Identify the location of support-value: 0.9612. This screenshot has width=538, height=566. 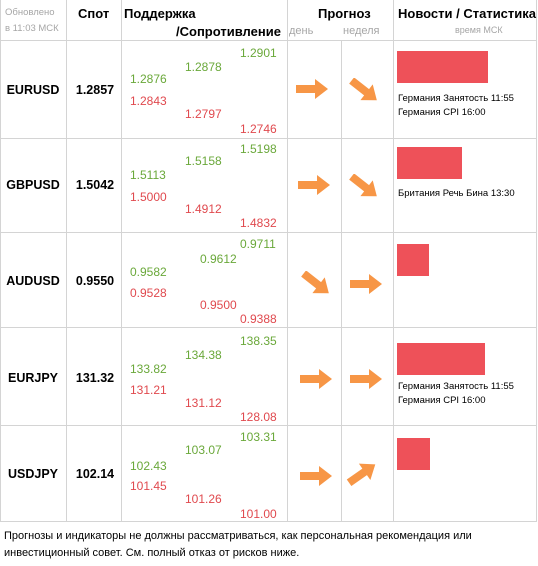
(218, 259).